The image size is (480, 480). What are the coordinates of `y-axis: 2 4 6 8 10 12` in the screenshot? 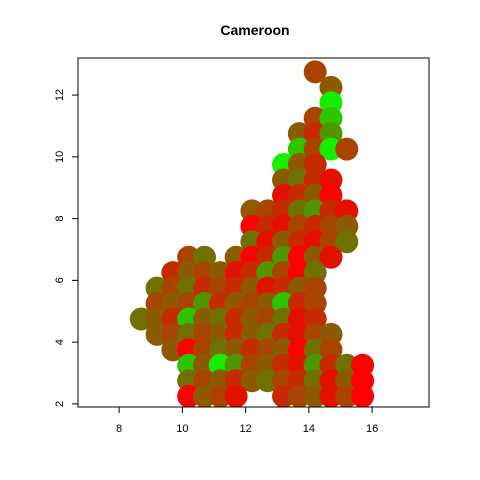 It's located at (66, 248).